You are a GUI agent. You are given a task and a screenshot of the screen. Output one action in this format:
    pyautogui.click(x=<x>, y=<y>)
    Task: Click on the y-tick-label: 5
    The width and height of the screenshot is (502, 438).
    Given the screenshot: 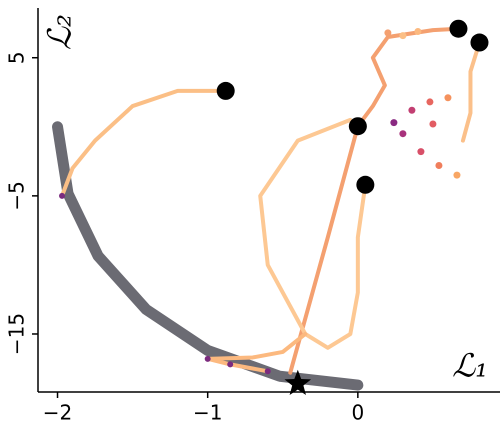 What is the action you would take?
    pyautogui.click(x=17, y=57)
    